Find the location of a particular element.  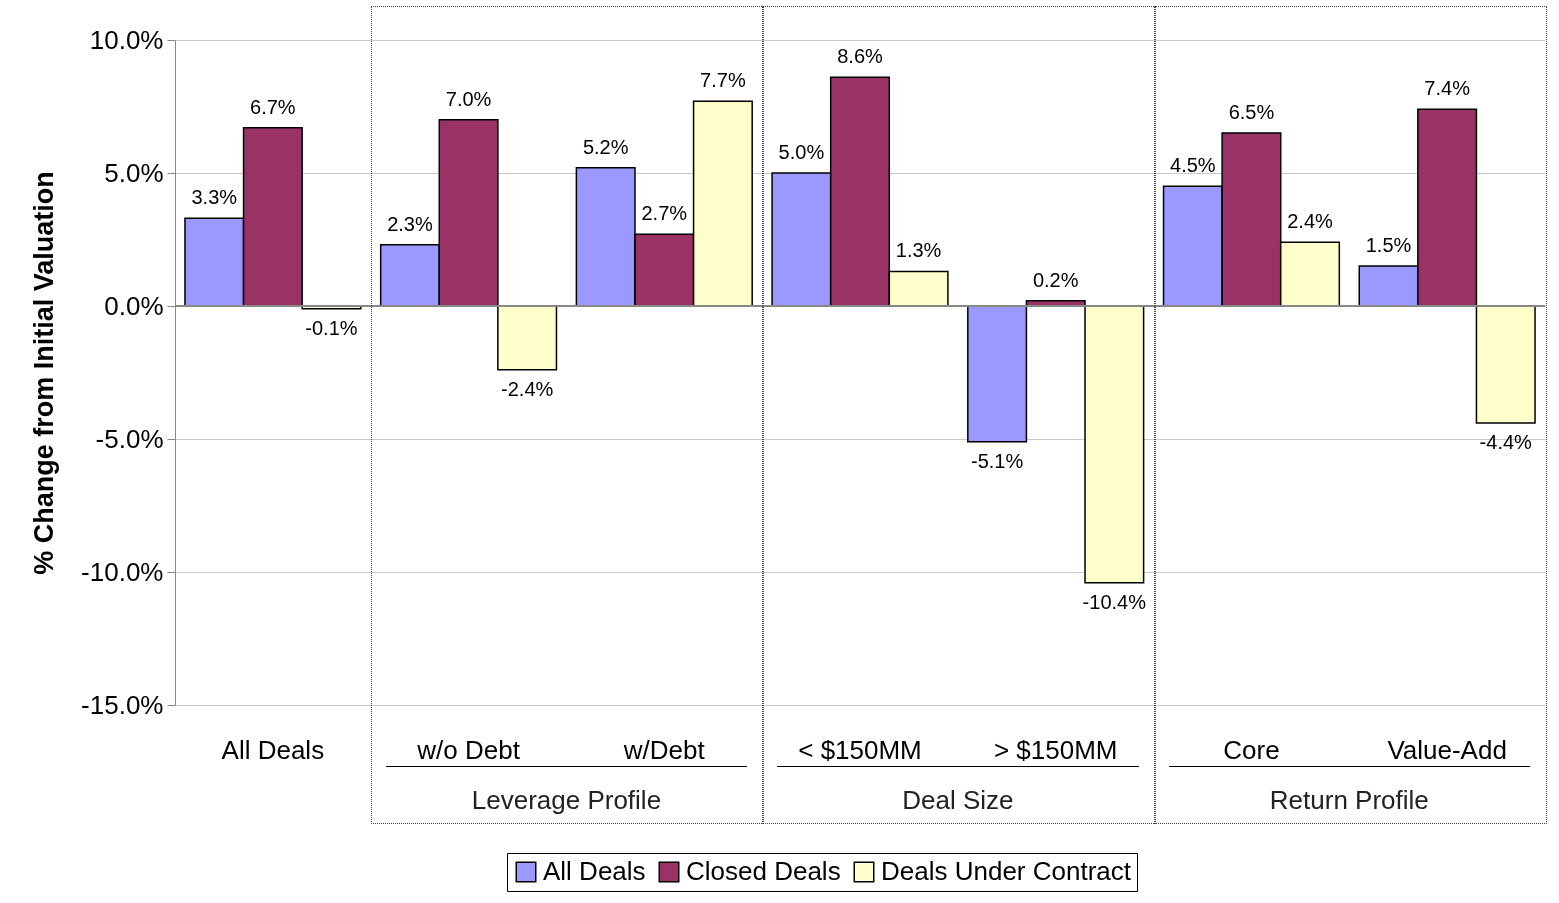

data-label: -5.1% is located at coordinates (997, 460).